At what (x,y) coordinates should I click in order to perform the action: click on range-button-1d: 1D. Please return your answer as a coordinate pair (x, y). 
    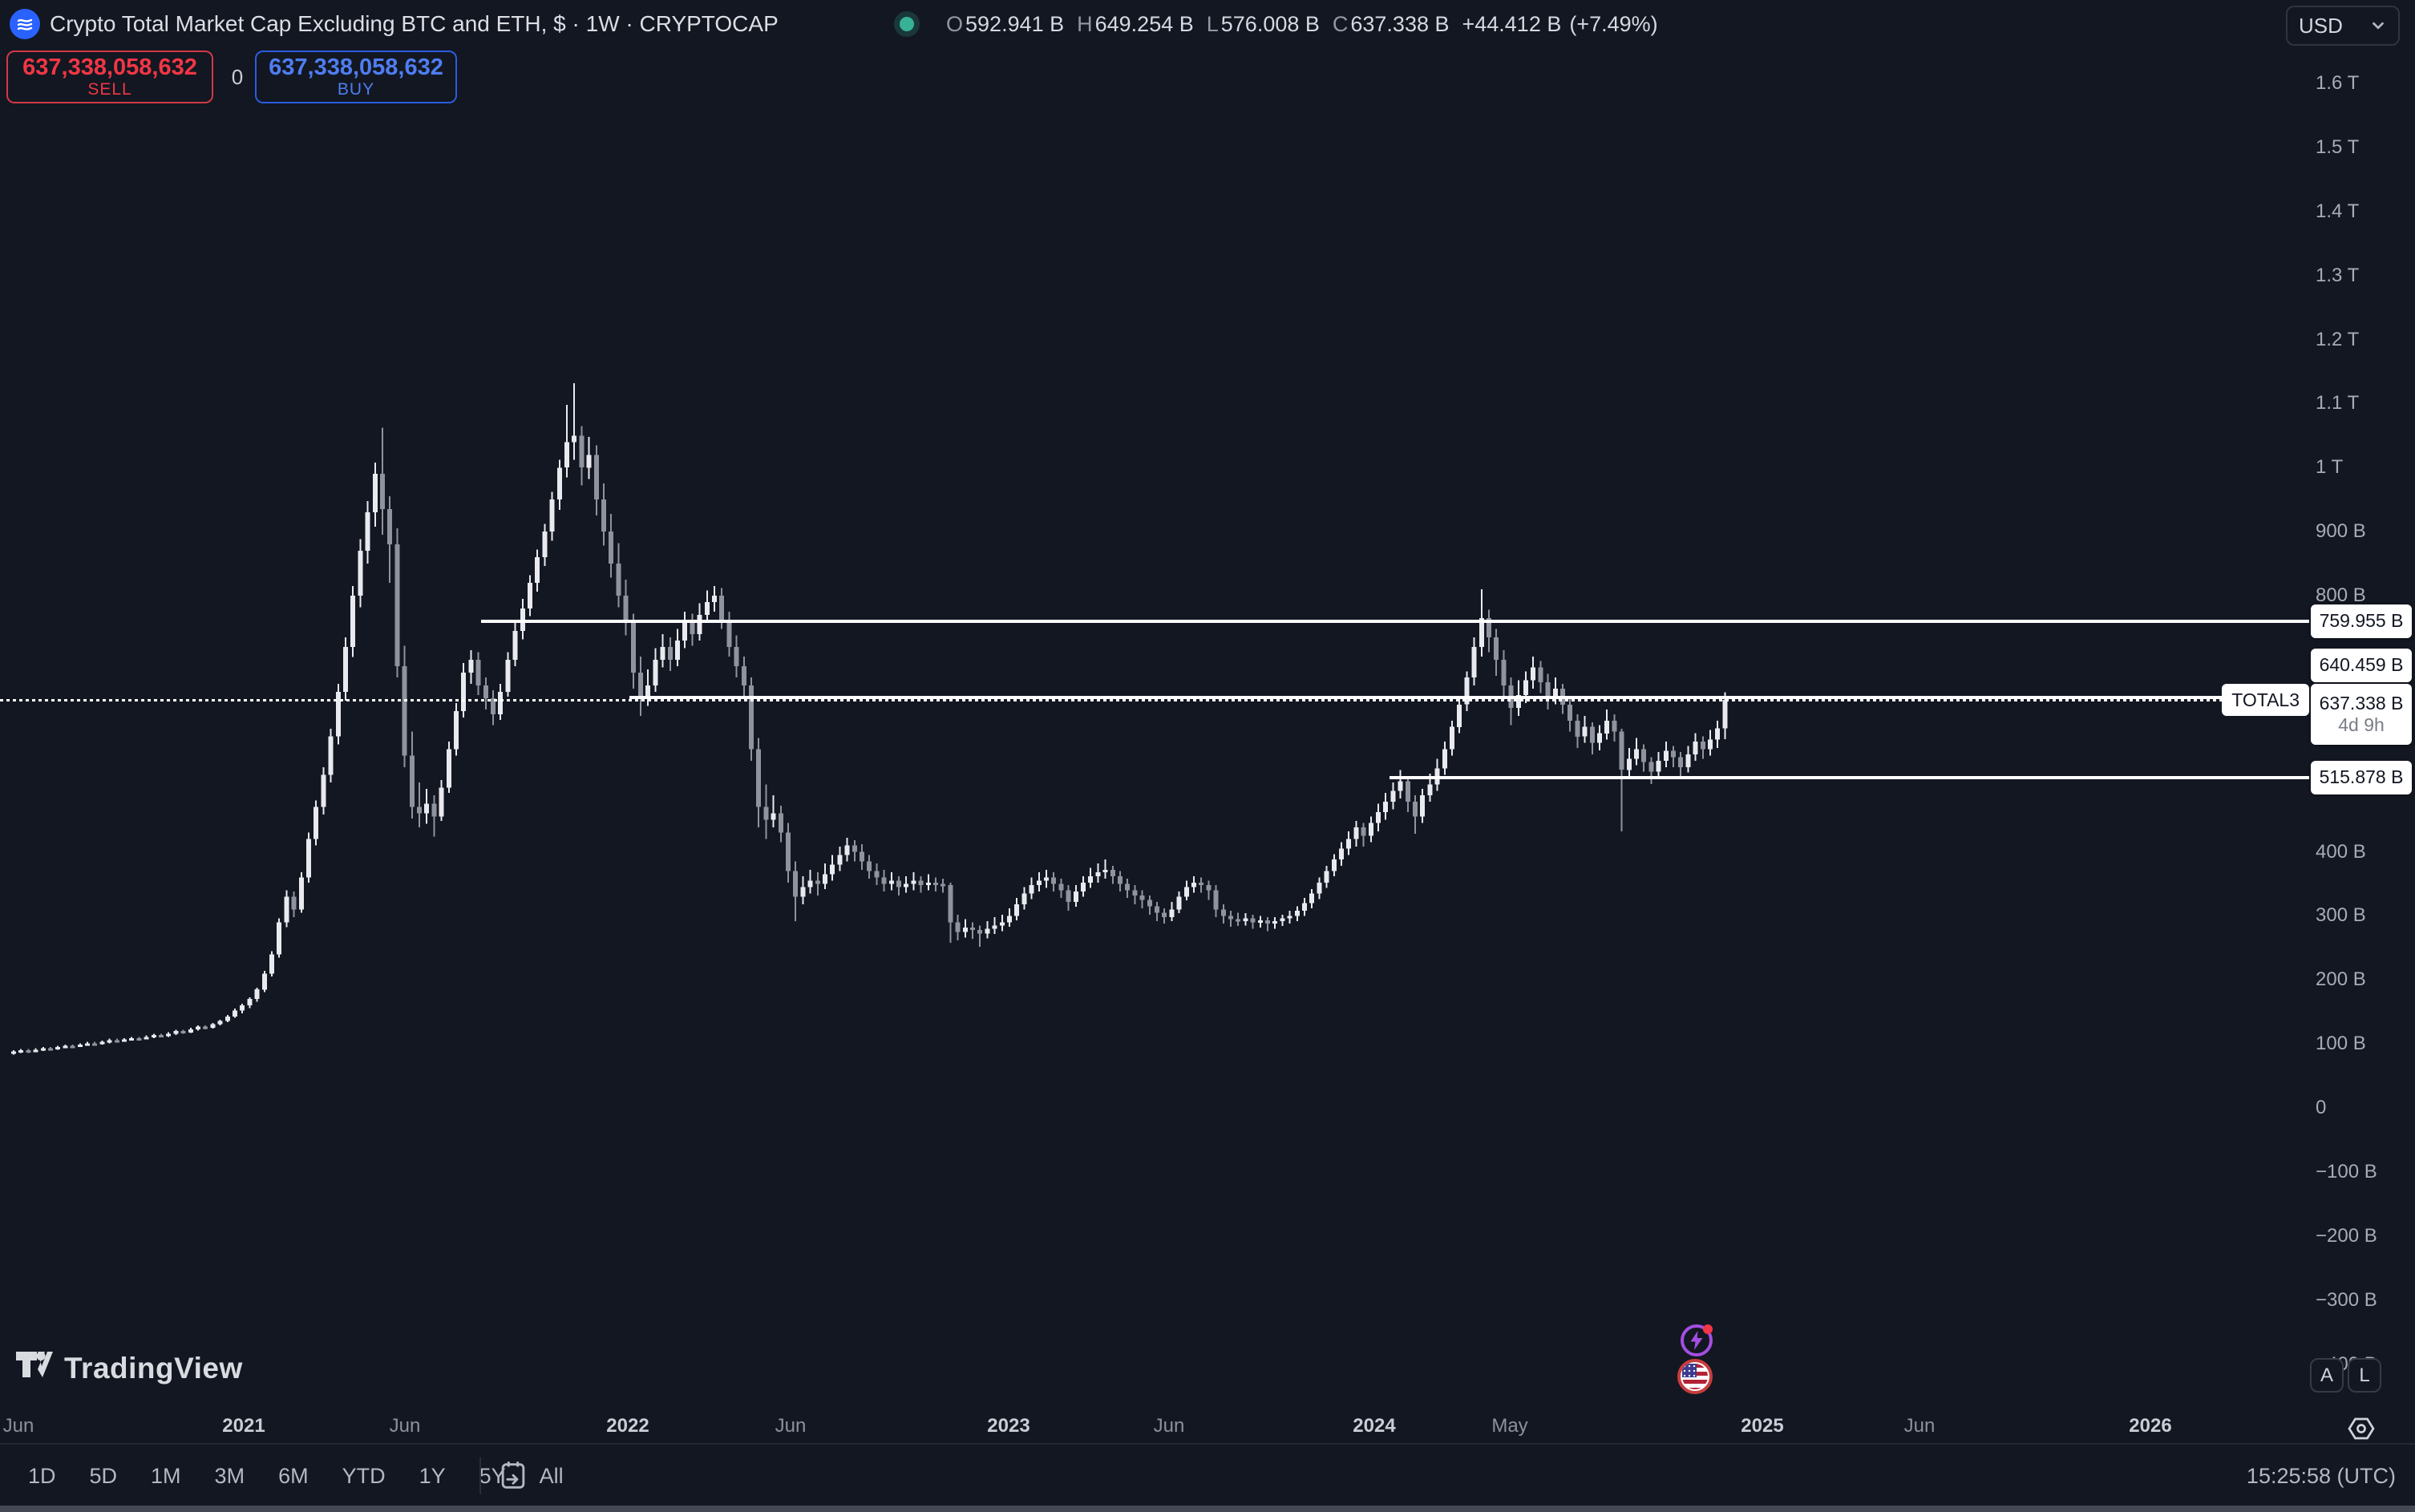
    Looking at the image, I should click on (42, 1476).